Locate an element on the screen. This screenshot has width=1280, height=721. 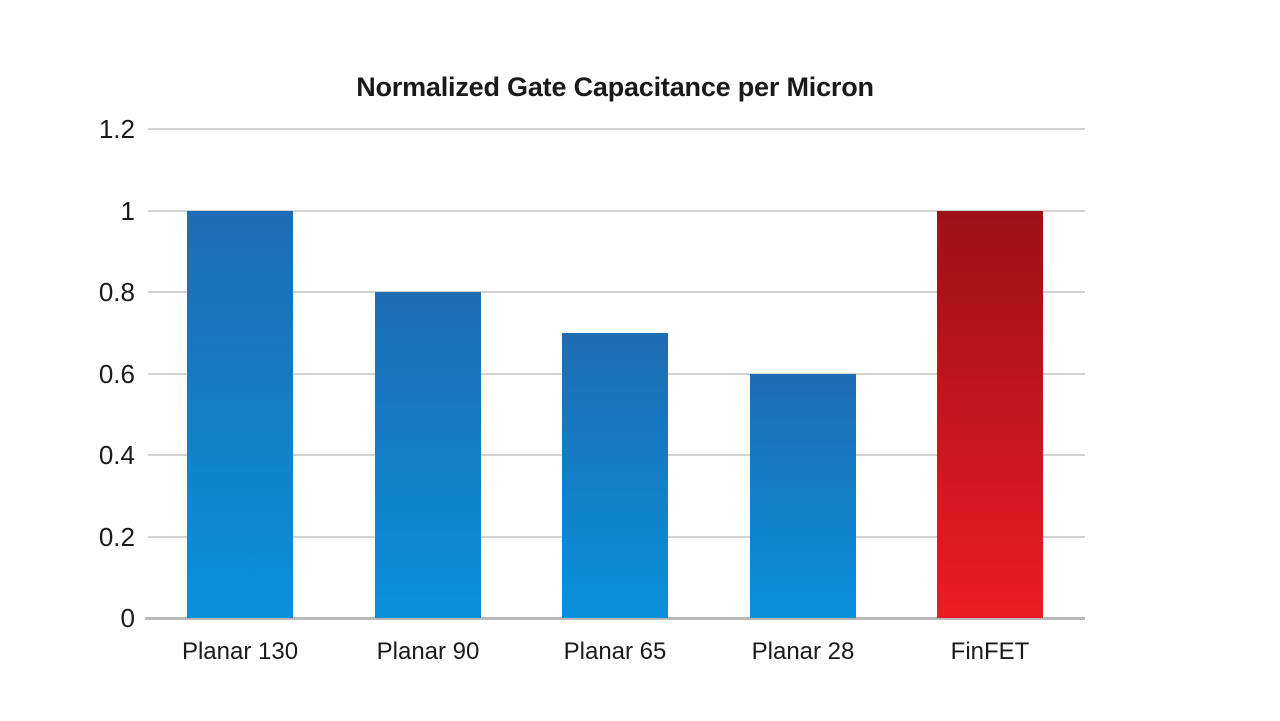
bar-finfet is located at coordinates (990, 414).